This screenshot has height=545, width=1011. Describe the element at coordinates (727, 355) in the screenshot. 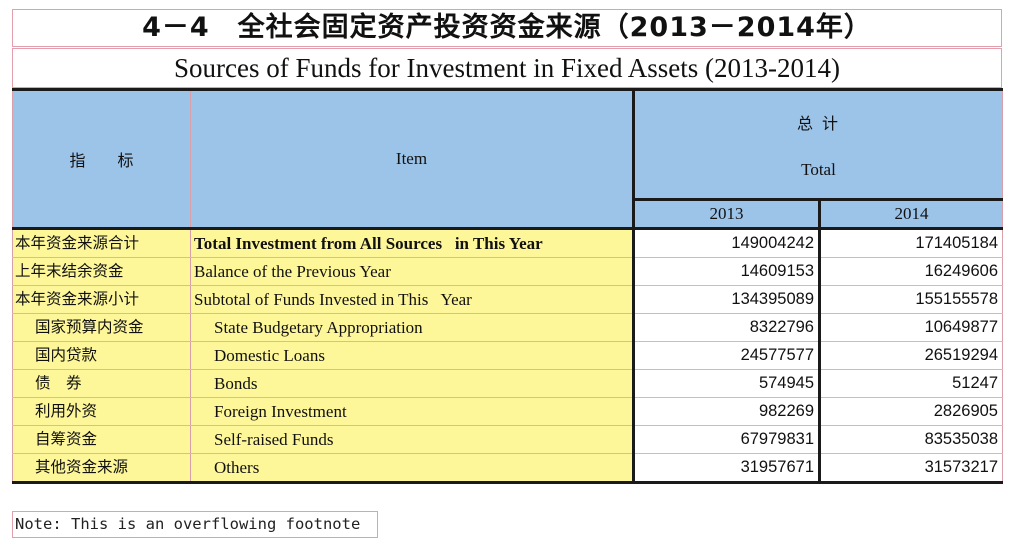

I see `value-2013: 24577577` at that location.